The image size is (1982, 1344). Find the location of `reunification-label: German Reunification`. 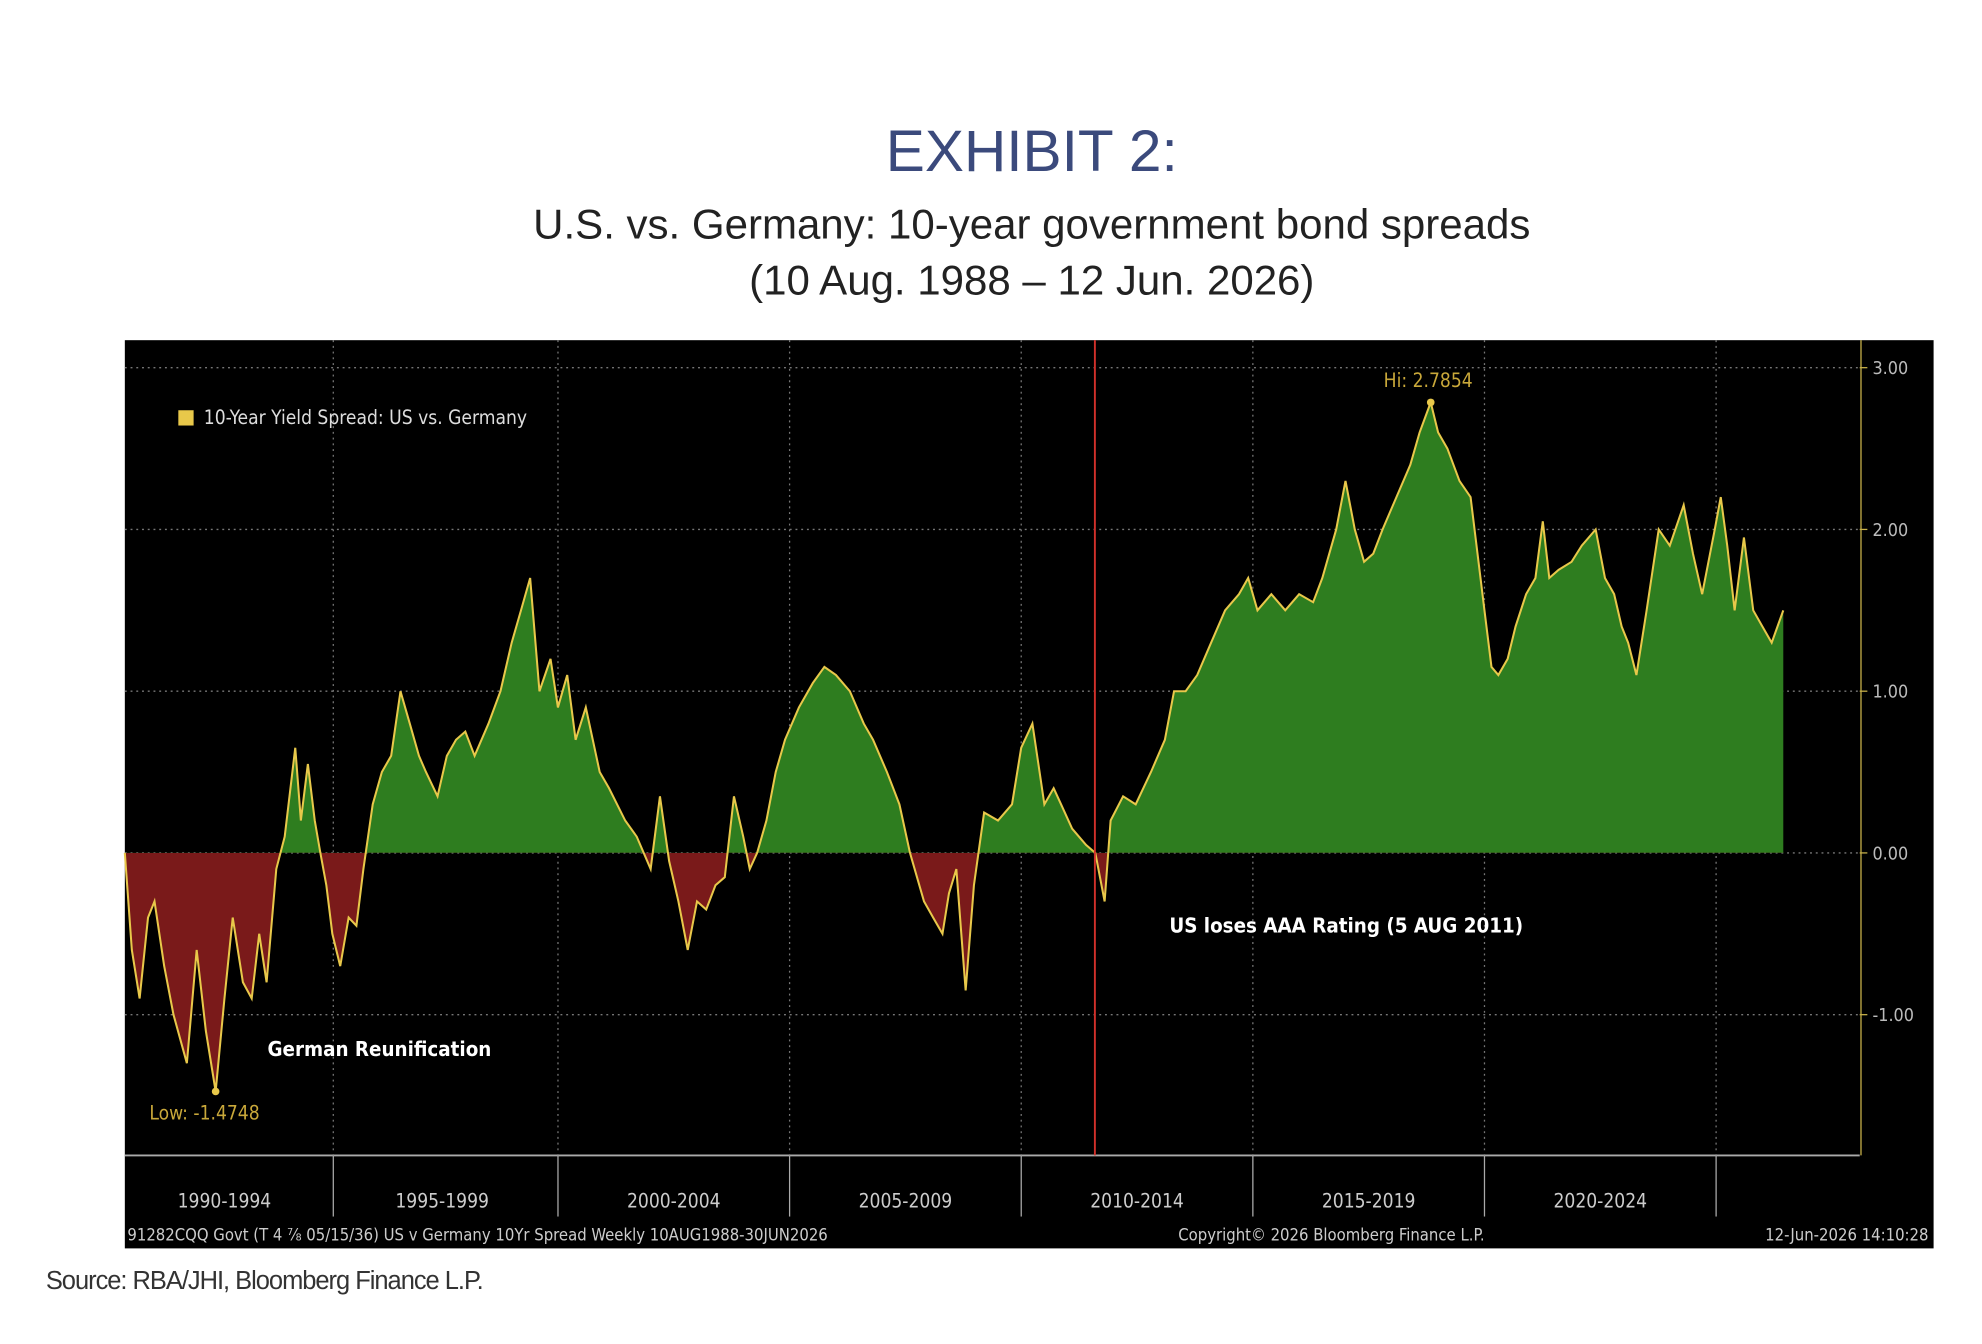

reunification-label: German Reunification is located at coordinates (379, 1049).